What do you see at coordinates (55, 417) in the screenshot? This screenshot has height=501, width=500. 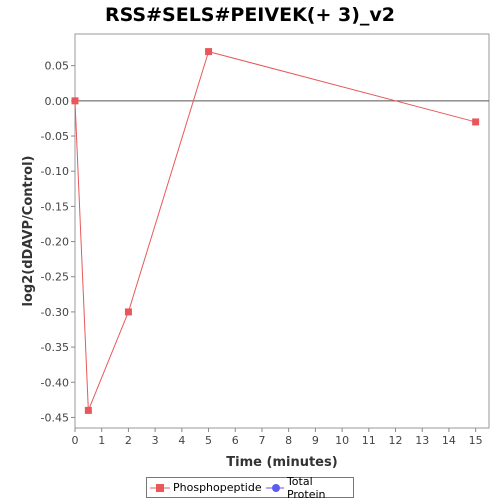 I see `y-tick-label: -0.45` at bounding box center [55, 417].